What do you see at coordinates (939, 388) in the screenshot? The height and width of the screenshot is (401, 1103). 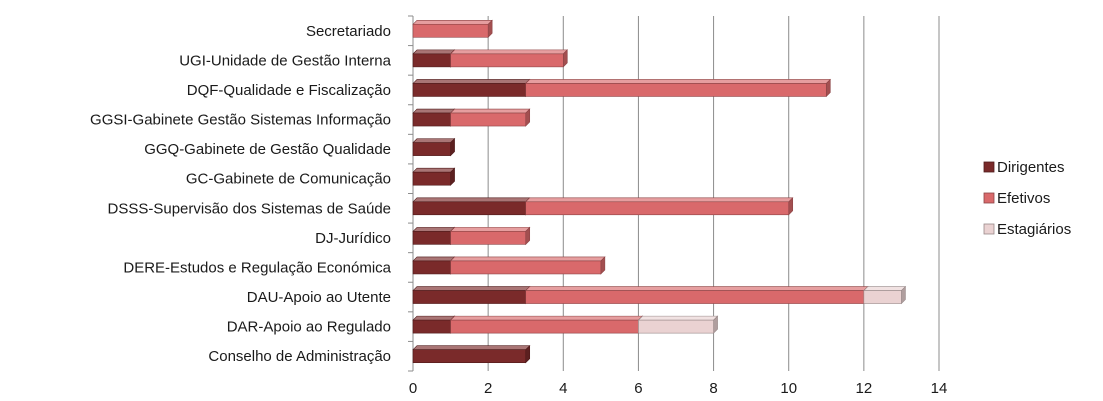 I see `x-tick-label: 14` at bounding box center [939, 388].